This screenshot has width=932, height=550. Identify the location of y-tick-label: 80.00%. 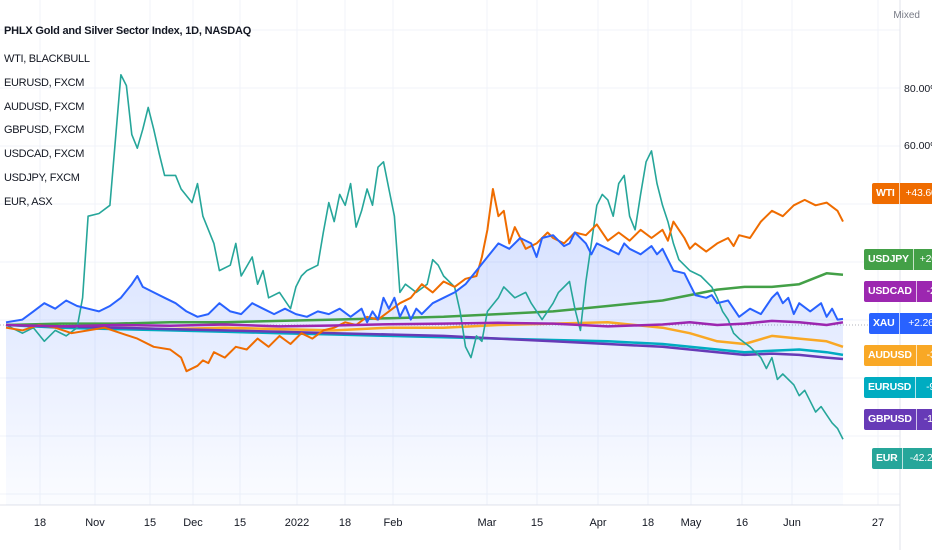
(918, 89).